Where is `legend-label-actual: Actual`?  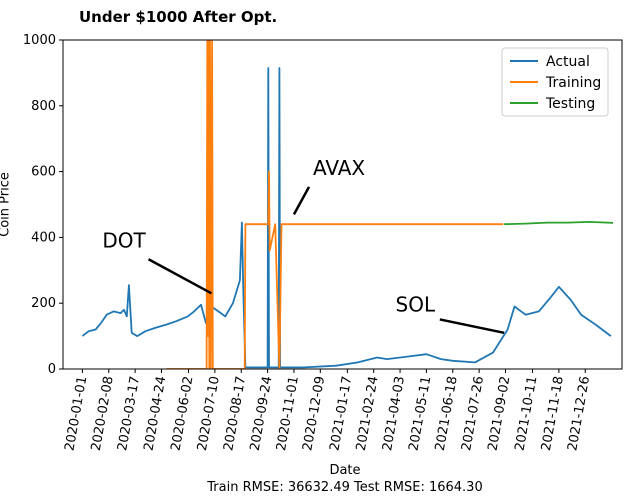
legend-label-actual: Actual is located at coordinates (568, 62).